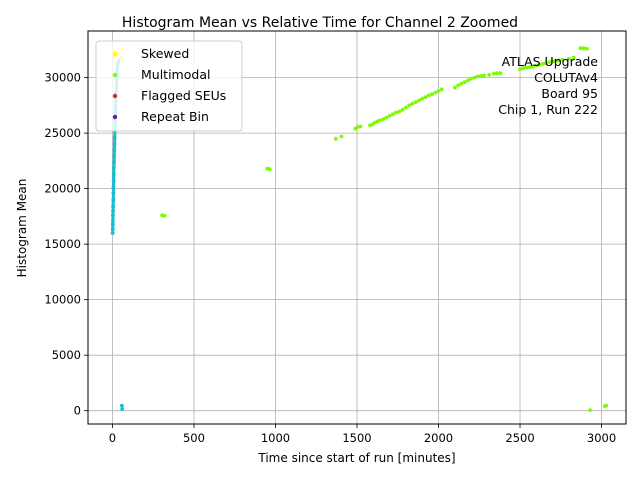 The height and width of the screenshot is (484, 640). Describe the element at coordinates (519, 438) in the screenshot. I see `x-tick-label: 2500` at that location.